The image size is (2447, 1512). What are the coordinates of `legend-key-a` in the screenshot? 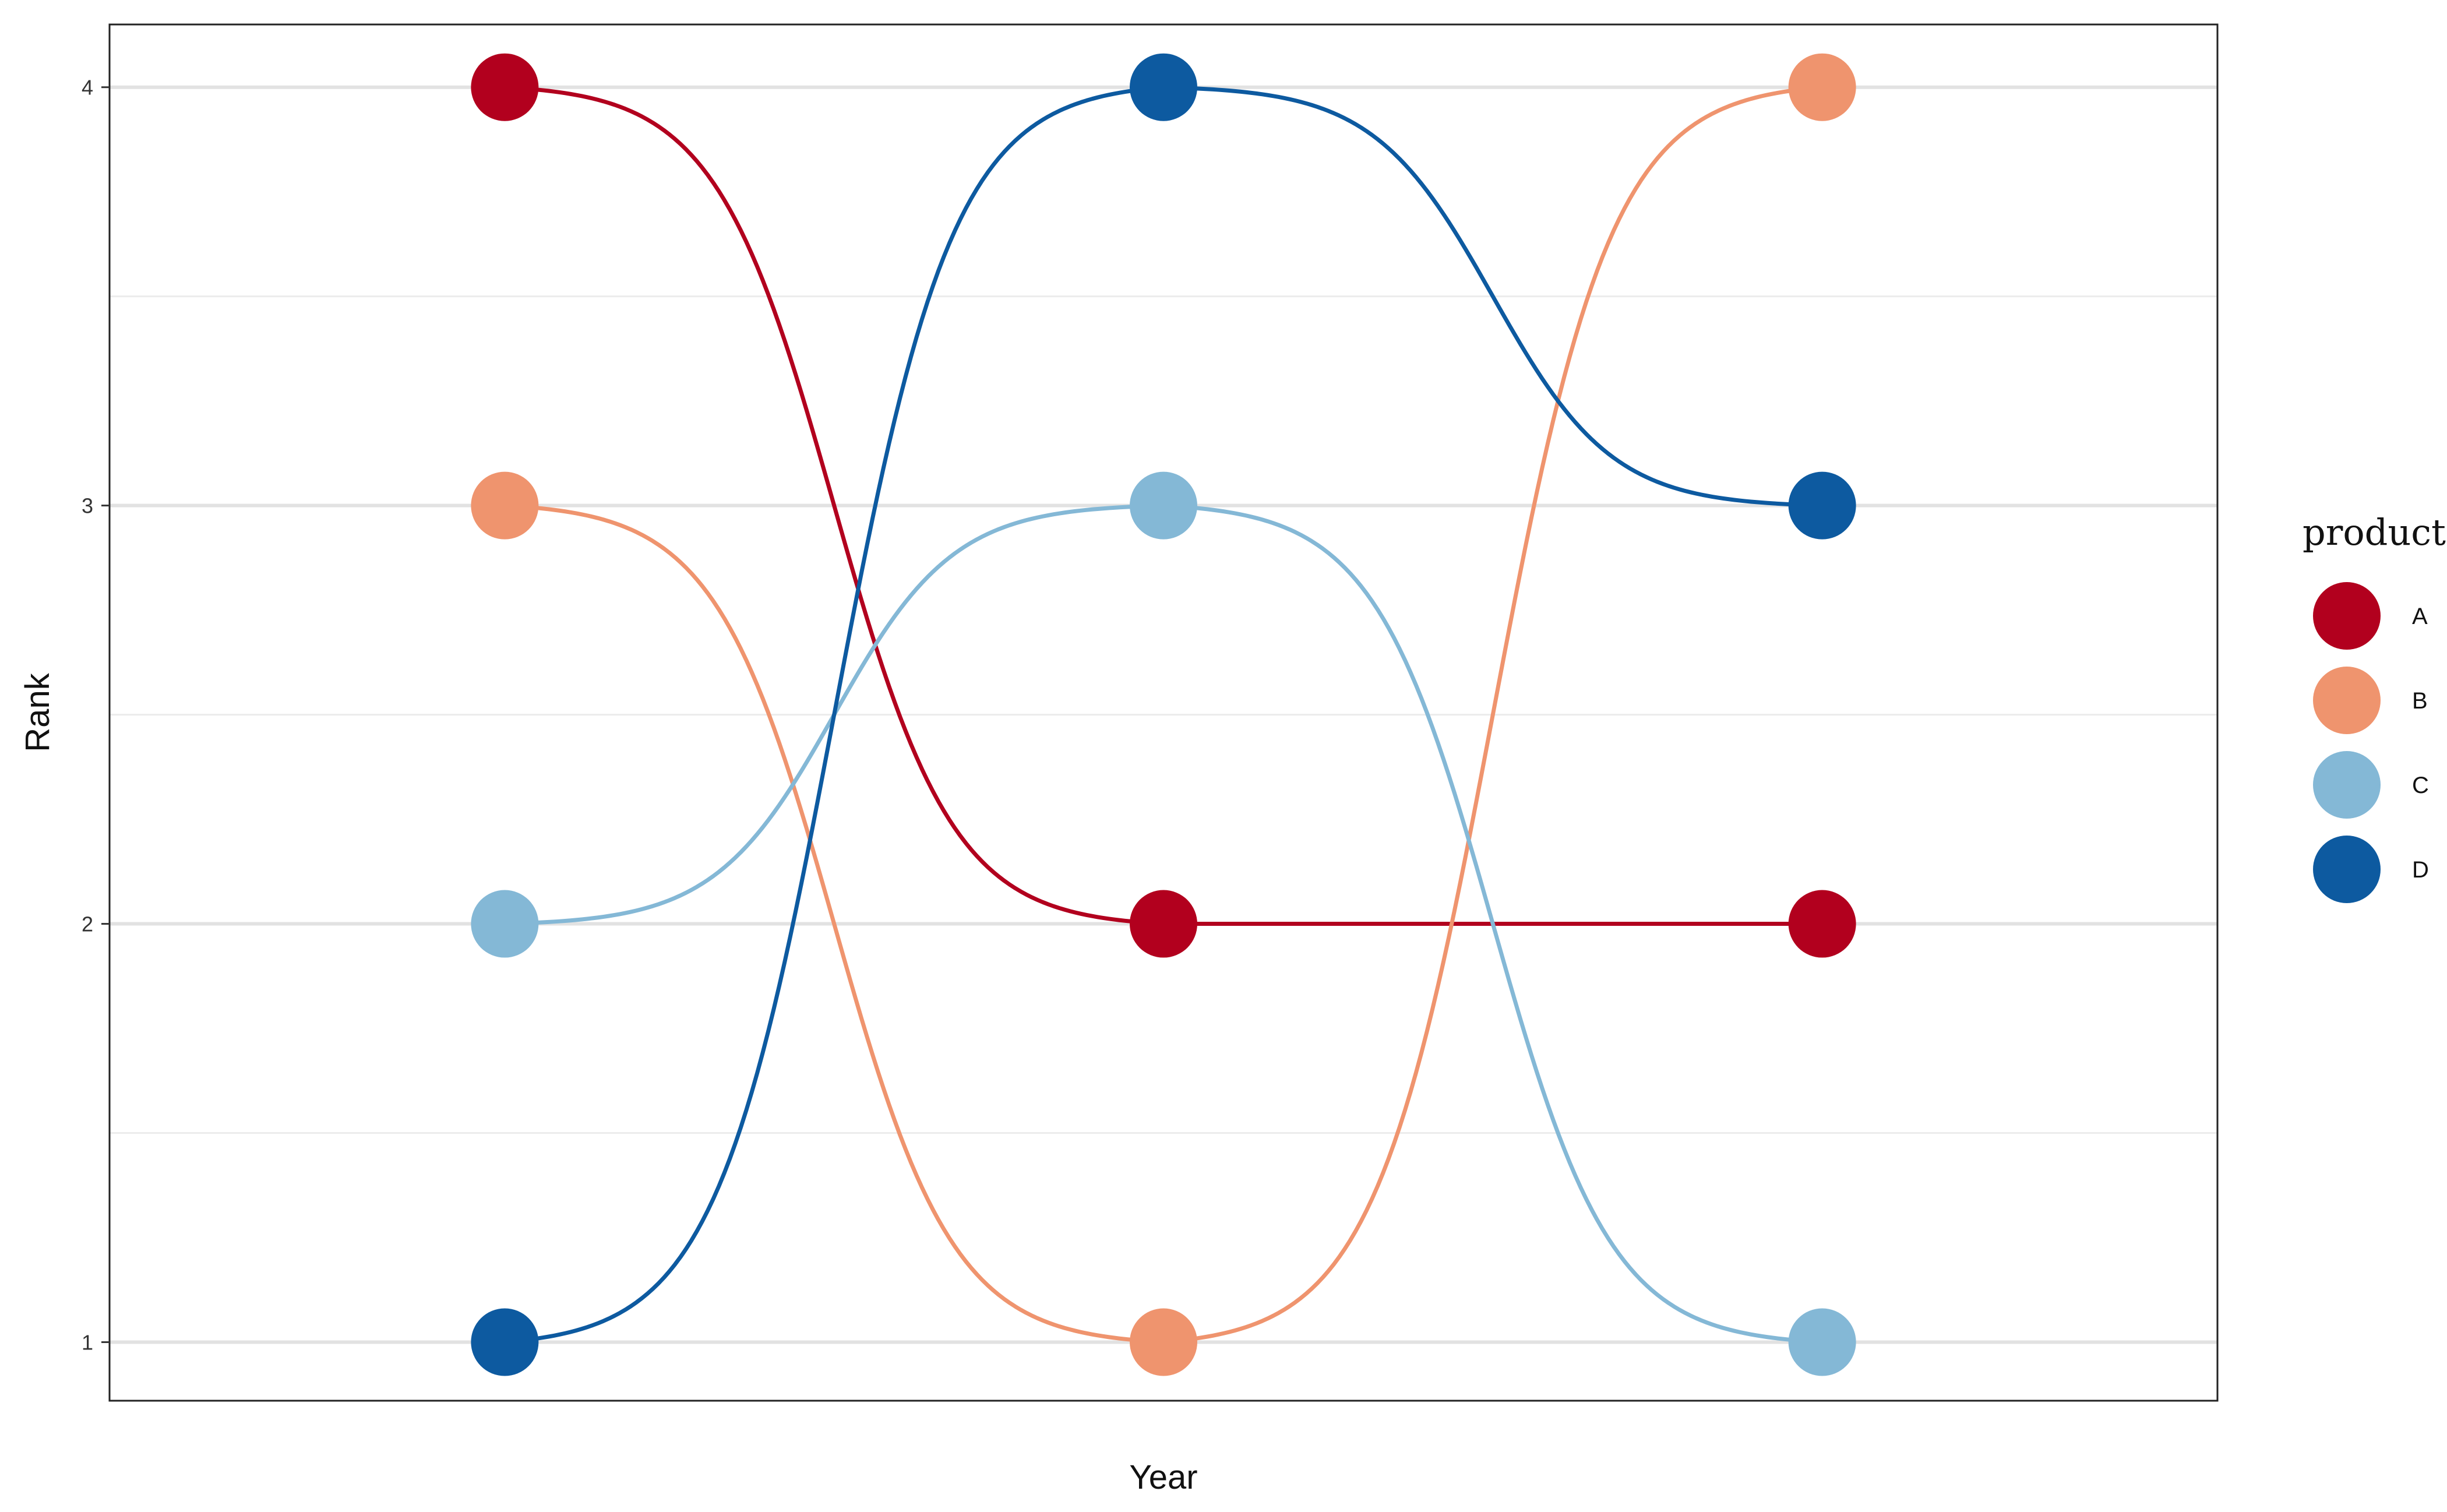 It's located at (2347, 616).